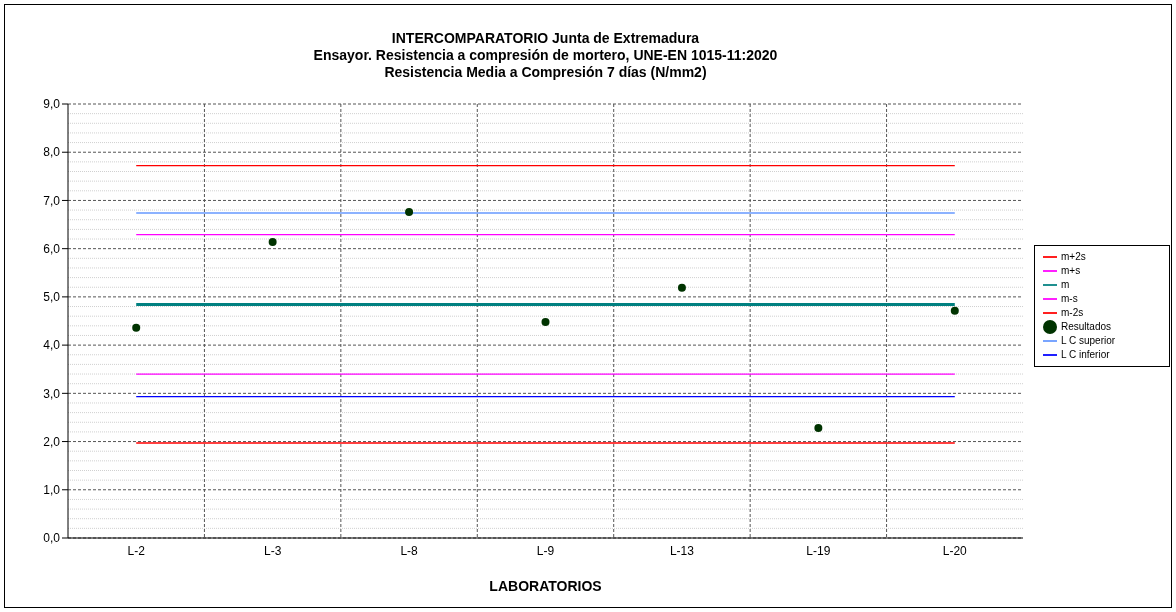 The height and width of the screenshot is (612, 1176). What do you see at coordinates (545, 55) in the screenshot?
I see `chart-title: INTERCOMPARATORIO Junta de Extremadura Ensayor. Resistencia a compresión de mortero, UNE-EN 1015-11:2020 Resistencia Media a Compresión 7 días (N/mm2)` at bounding box center [545, 55].